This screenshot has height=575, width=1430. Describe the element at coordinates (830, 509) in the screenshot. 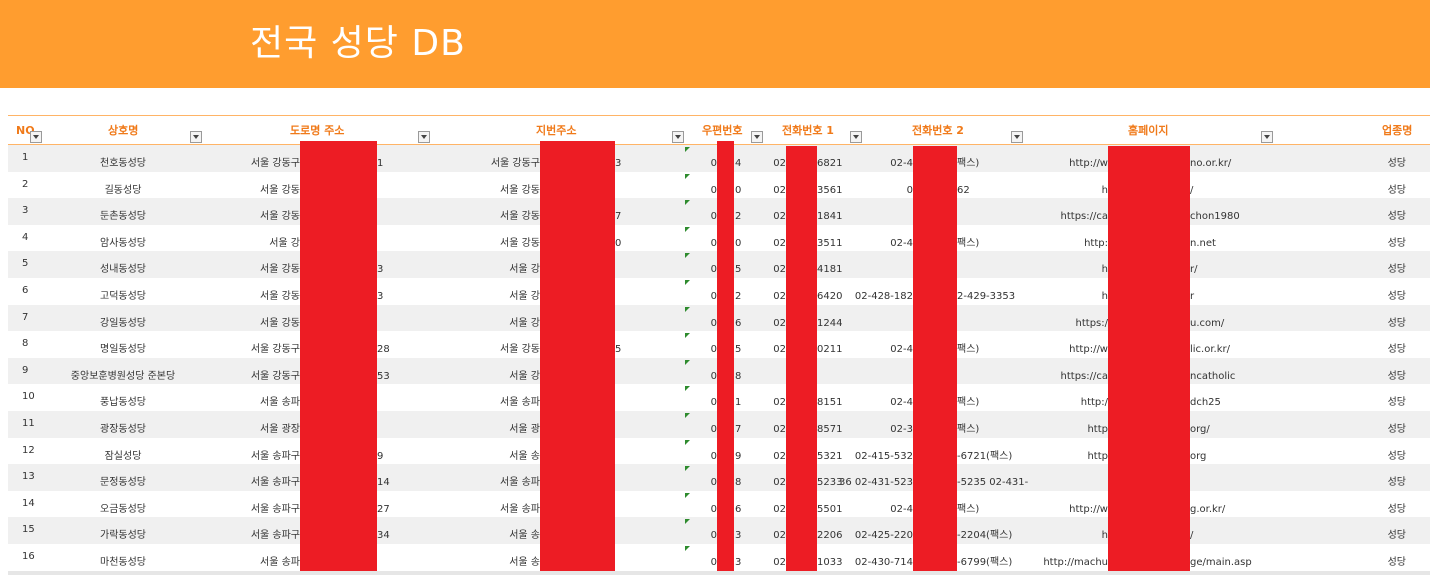

I see `table-cell-tel1-b: 5501` at that location.